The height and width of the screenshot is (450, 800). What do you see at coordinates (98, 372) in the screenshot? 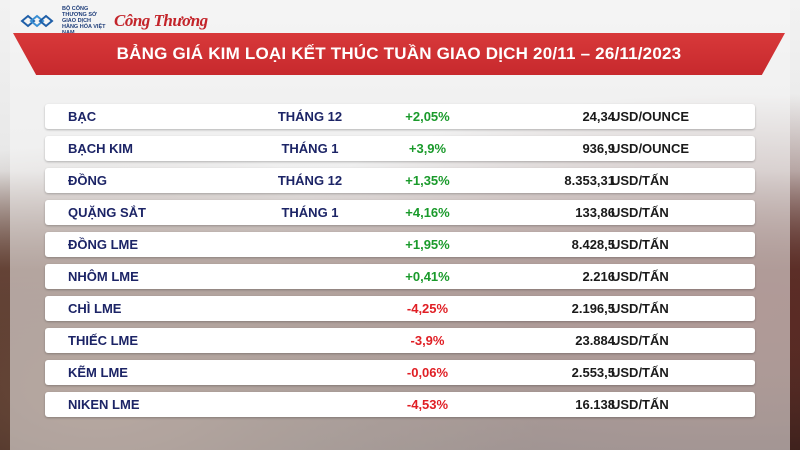
I see `metal-name: KẼM LME` at bounding box center [98, 372].